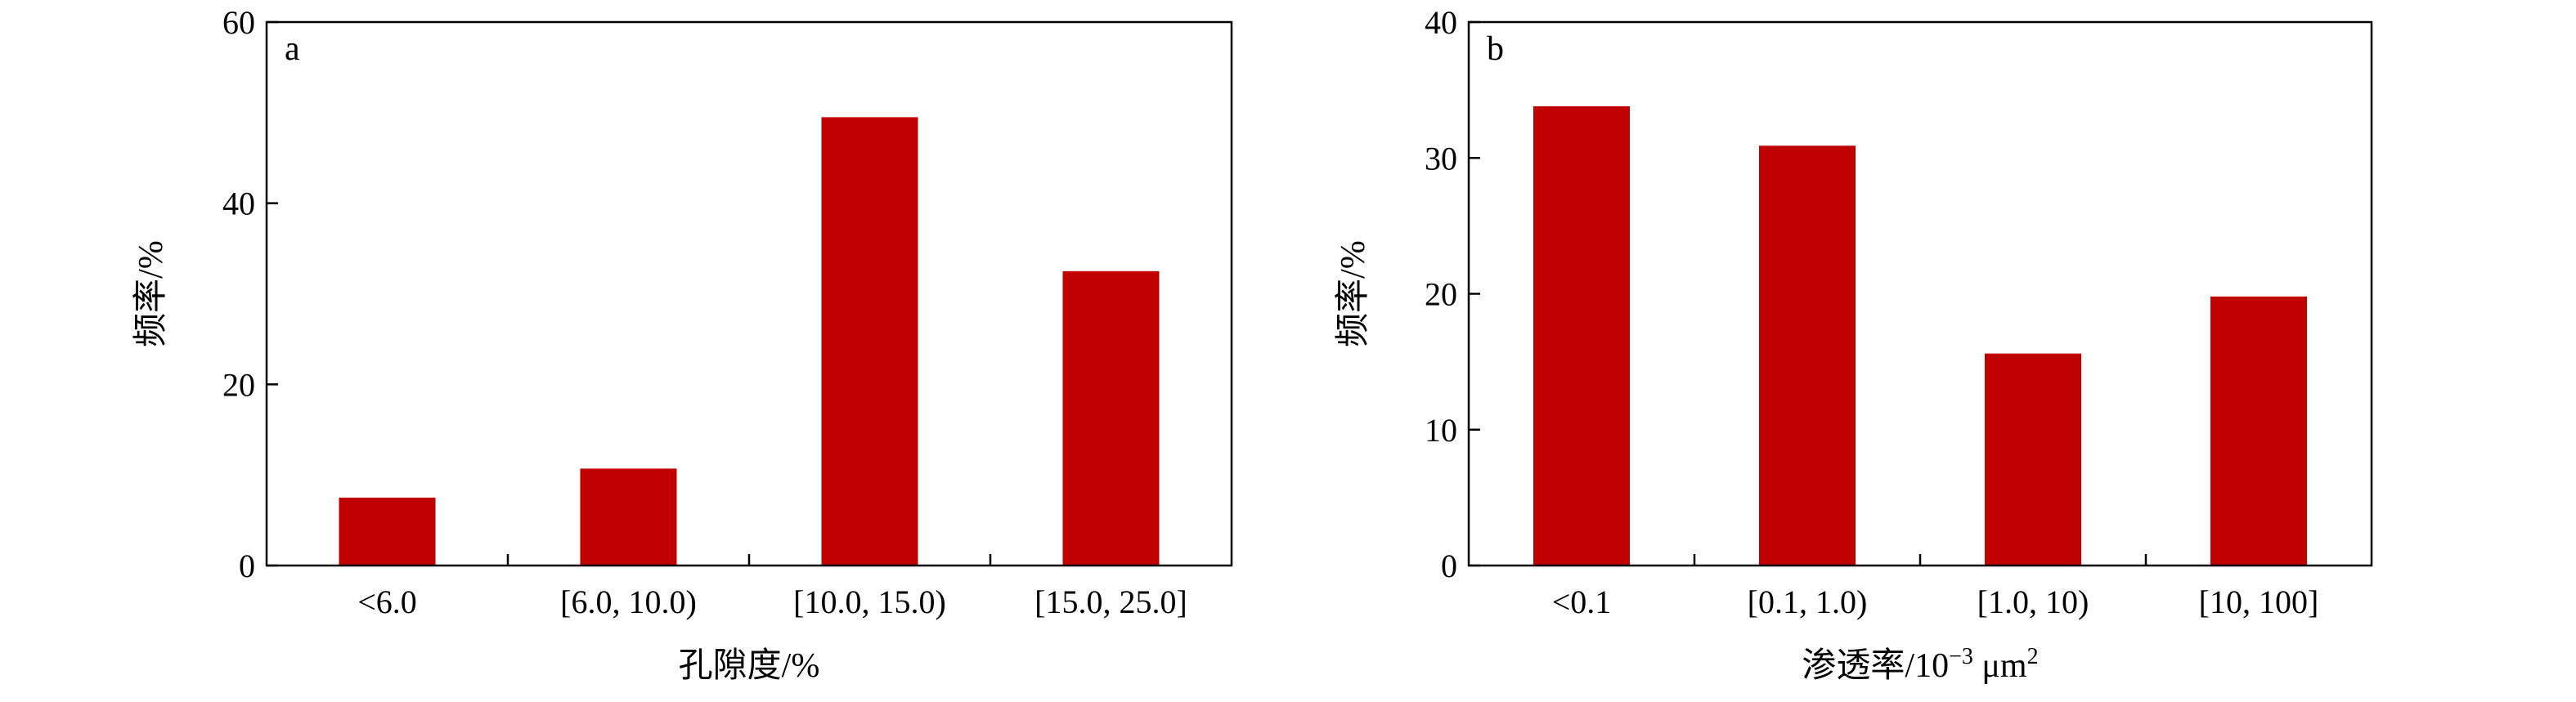 The width and height of the screenshot is (2576, 702). I want to click on y-tick-label: 30, so click(1441, 158).